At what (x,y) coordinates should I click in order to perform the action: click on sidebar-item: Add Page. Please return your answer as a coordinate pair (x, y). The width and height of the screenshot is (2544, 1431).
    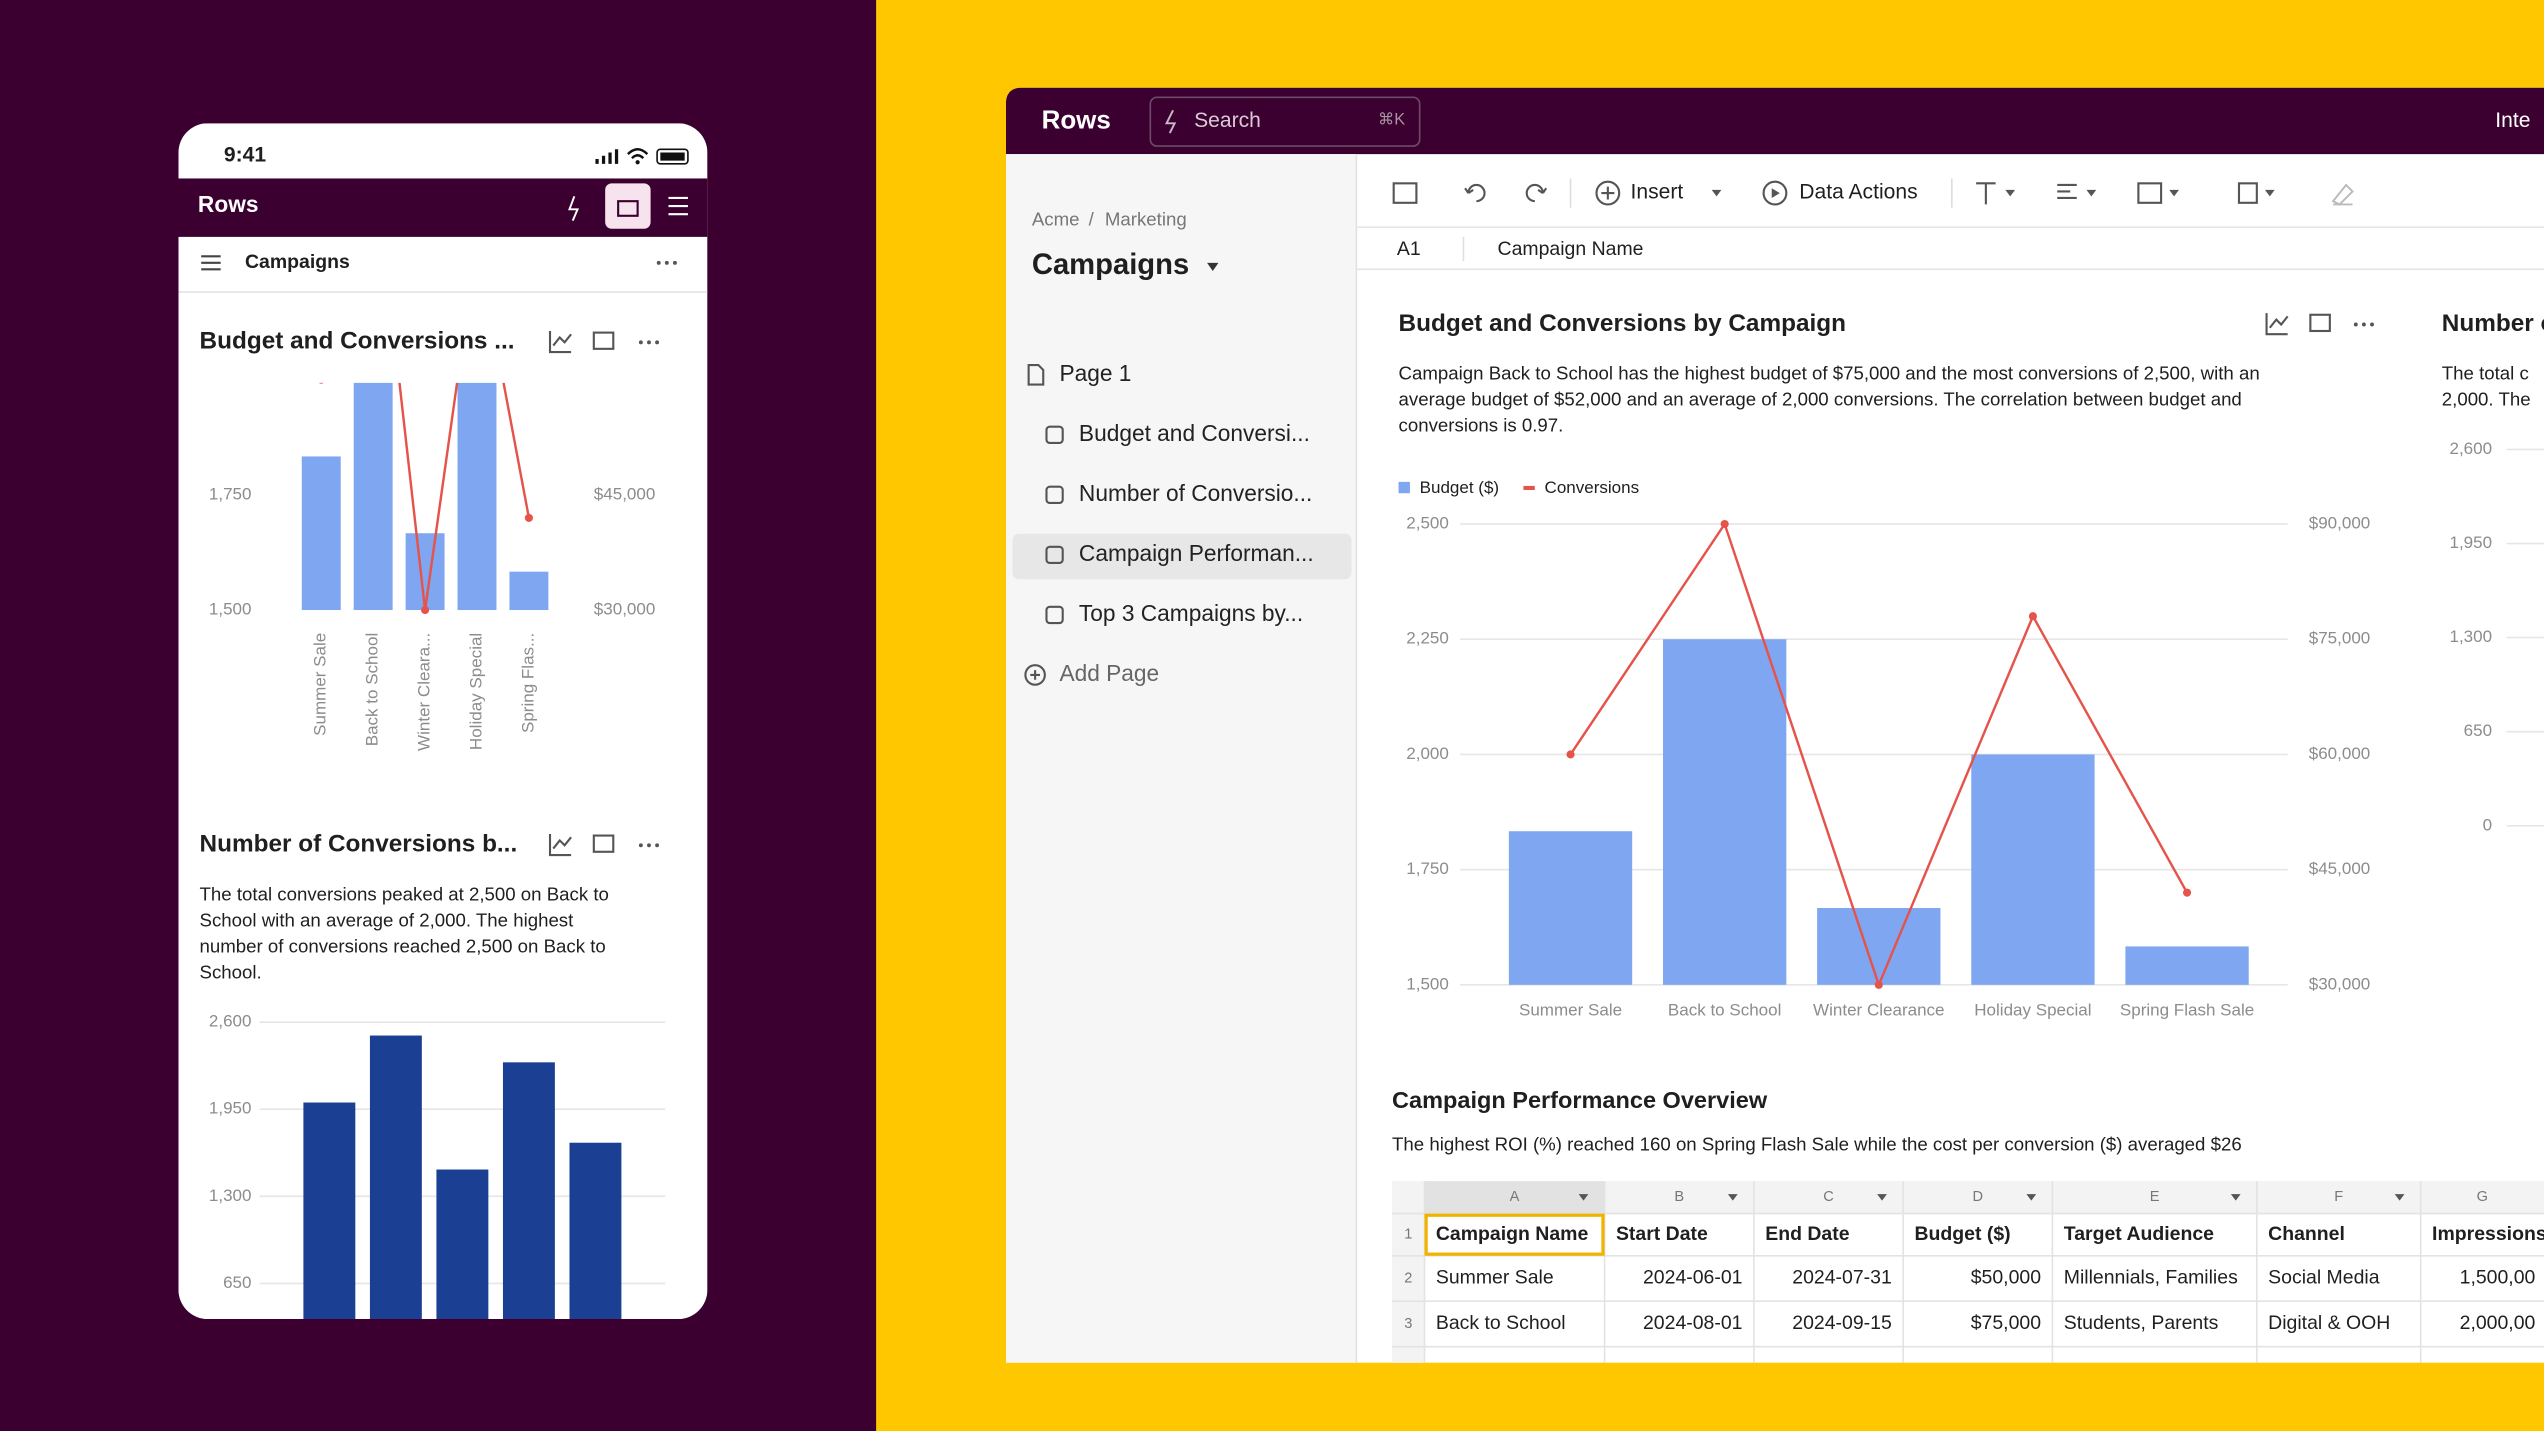
    Looking at the image, I should click on (1109, 673).